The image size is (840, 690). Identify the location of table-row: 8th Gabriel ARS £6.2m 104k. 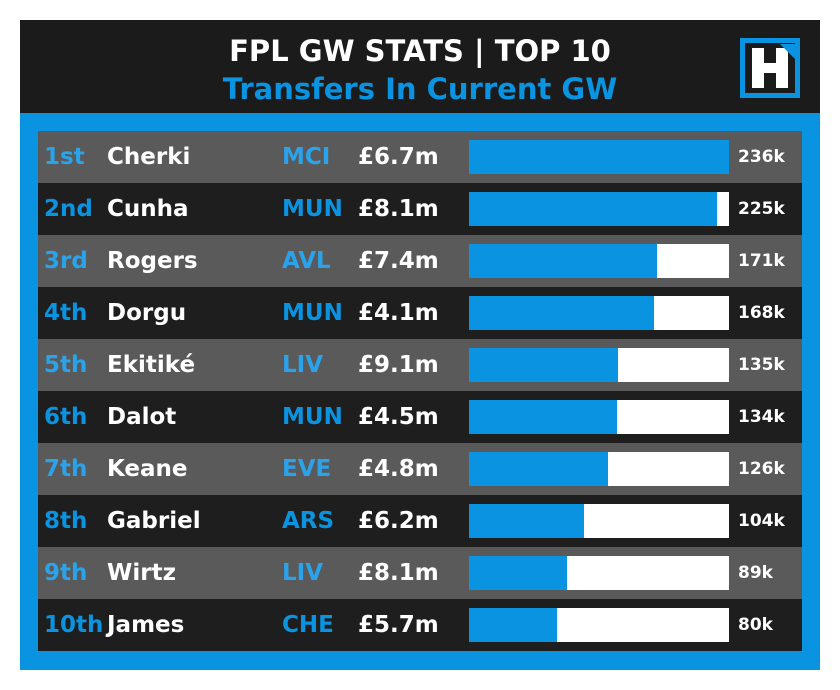
(420, 521).